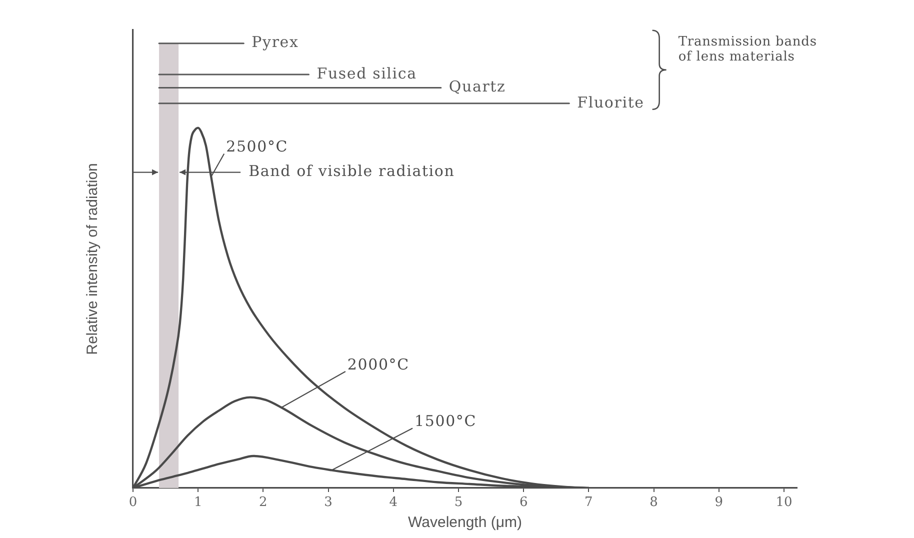  What do you see at coordinates (610, 102) in the screenshot?
I see `series-label: Fluorite` at bounding box center [610, 102].